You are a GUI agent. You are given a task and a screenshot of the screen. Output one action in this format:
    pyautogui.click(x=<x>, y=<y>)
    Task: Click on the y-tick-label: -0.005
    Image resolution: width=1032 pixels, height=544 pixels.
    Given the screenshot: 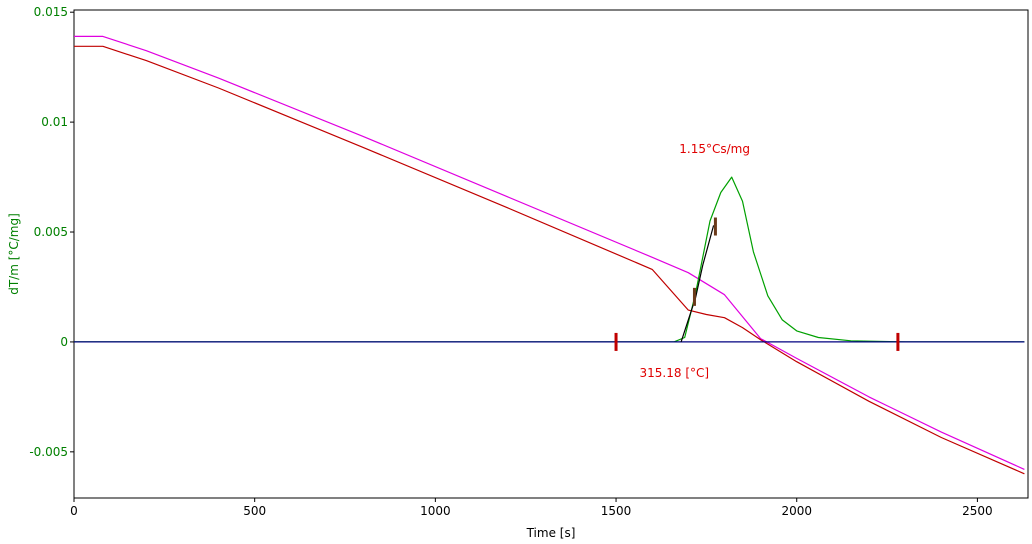 What is the action you would take?
    pyautogui.click(x=48, y=452)
    